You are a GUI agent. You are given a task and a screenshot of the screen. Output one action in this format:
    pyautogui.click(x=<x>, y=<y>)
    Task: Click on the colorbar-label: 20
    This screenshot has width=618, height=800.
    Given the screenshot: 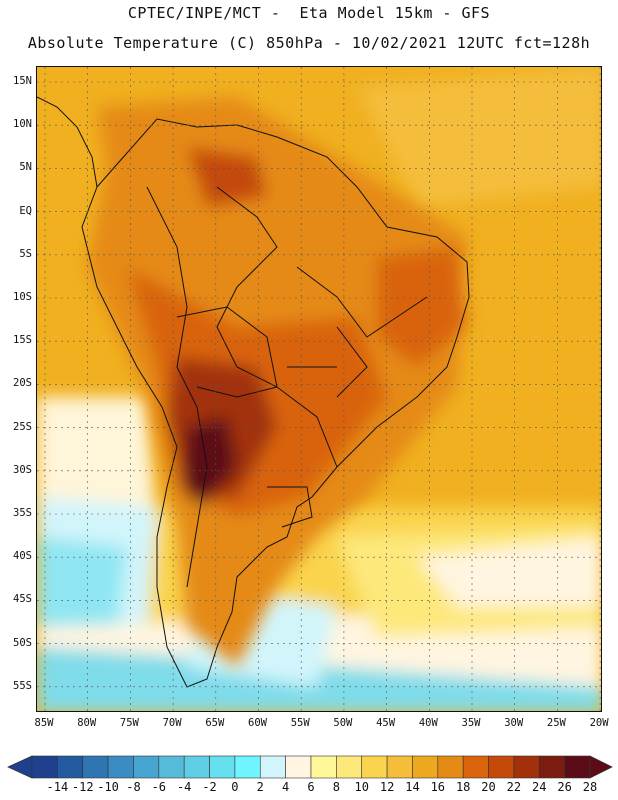 What is the action you would take?
    pyautogui.click(x=488, y=787)
    